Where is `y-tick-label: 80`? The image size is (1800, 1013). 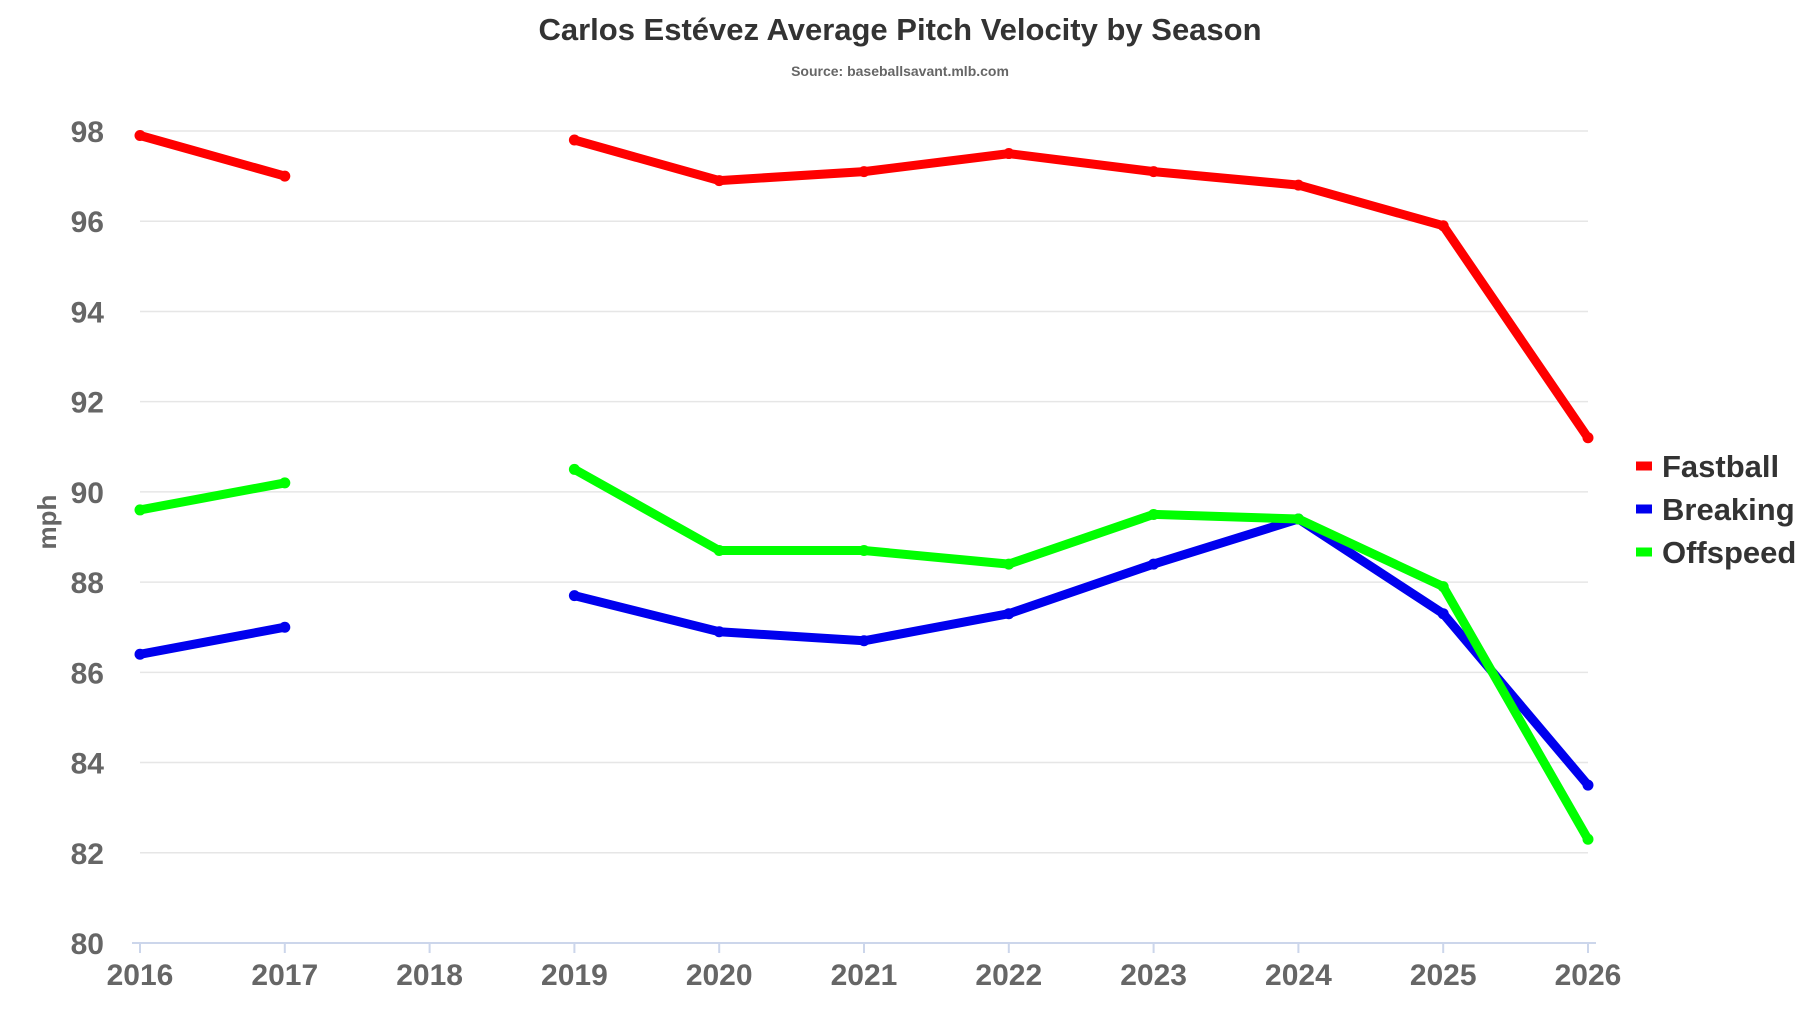
y-tick-label: 80 is located at coordinates (87, 944).